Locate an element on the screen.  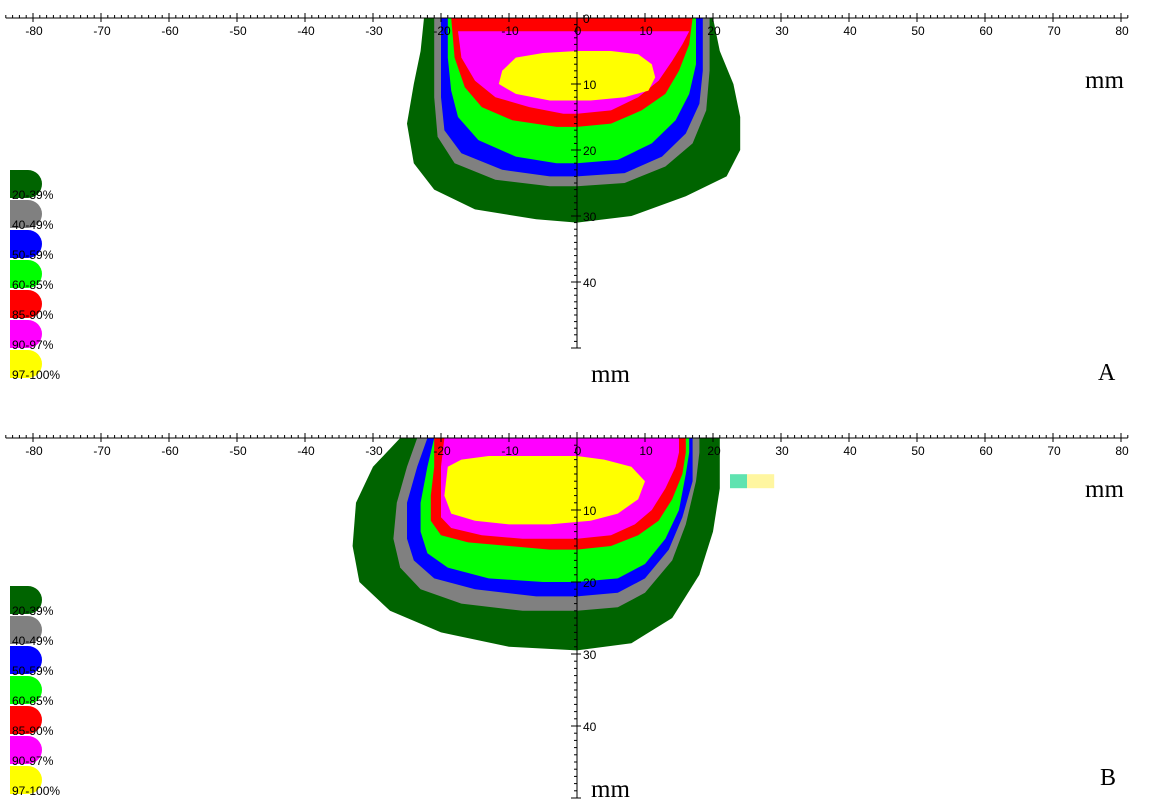
panel-letter: A is located at coordinates (1107, 373).